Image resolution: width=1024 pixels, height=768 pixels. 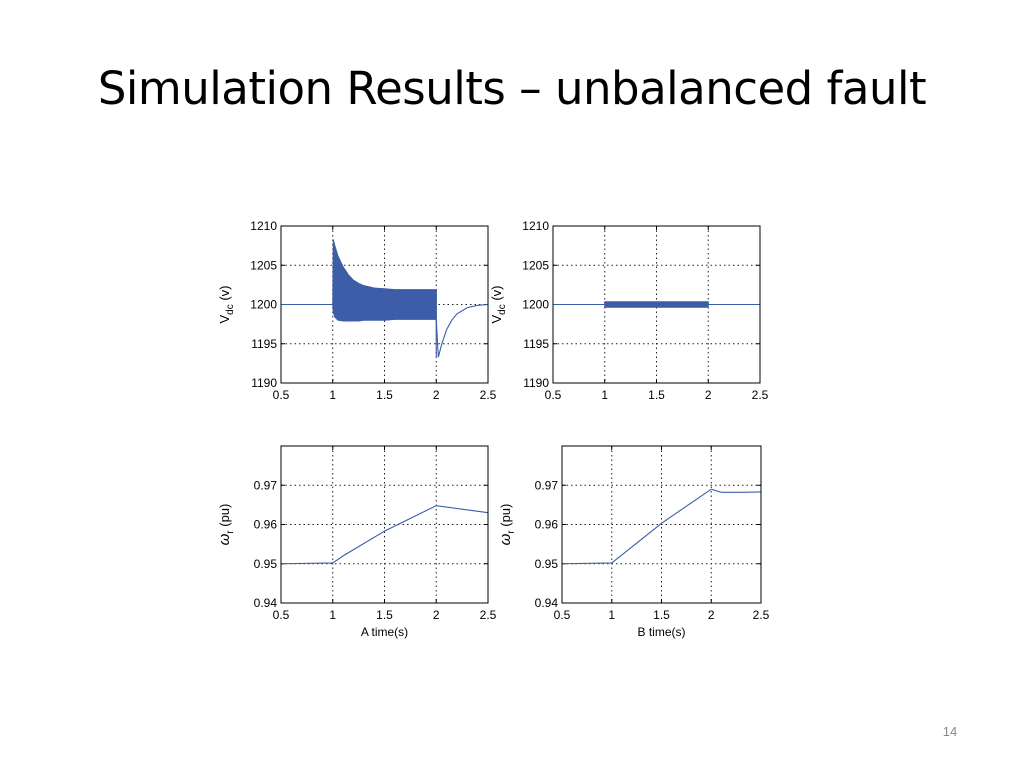 What do you see at coordinates (950, 731) in the screenshot?
I see `slide-number: 14` at bounding box center [950, 731].